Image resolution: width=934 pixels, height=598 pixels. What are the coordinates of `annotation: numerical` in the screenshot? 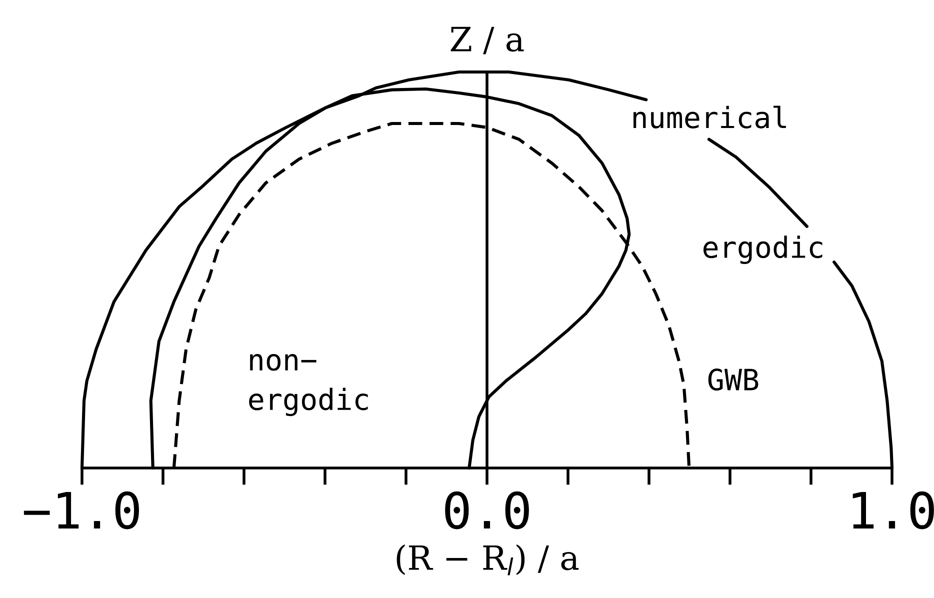 It's located at (710, 117).